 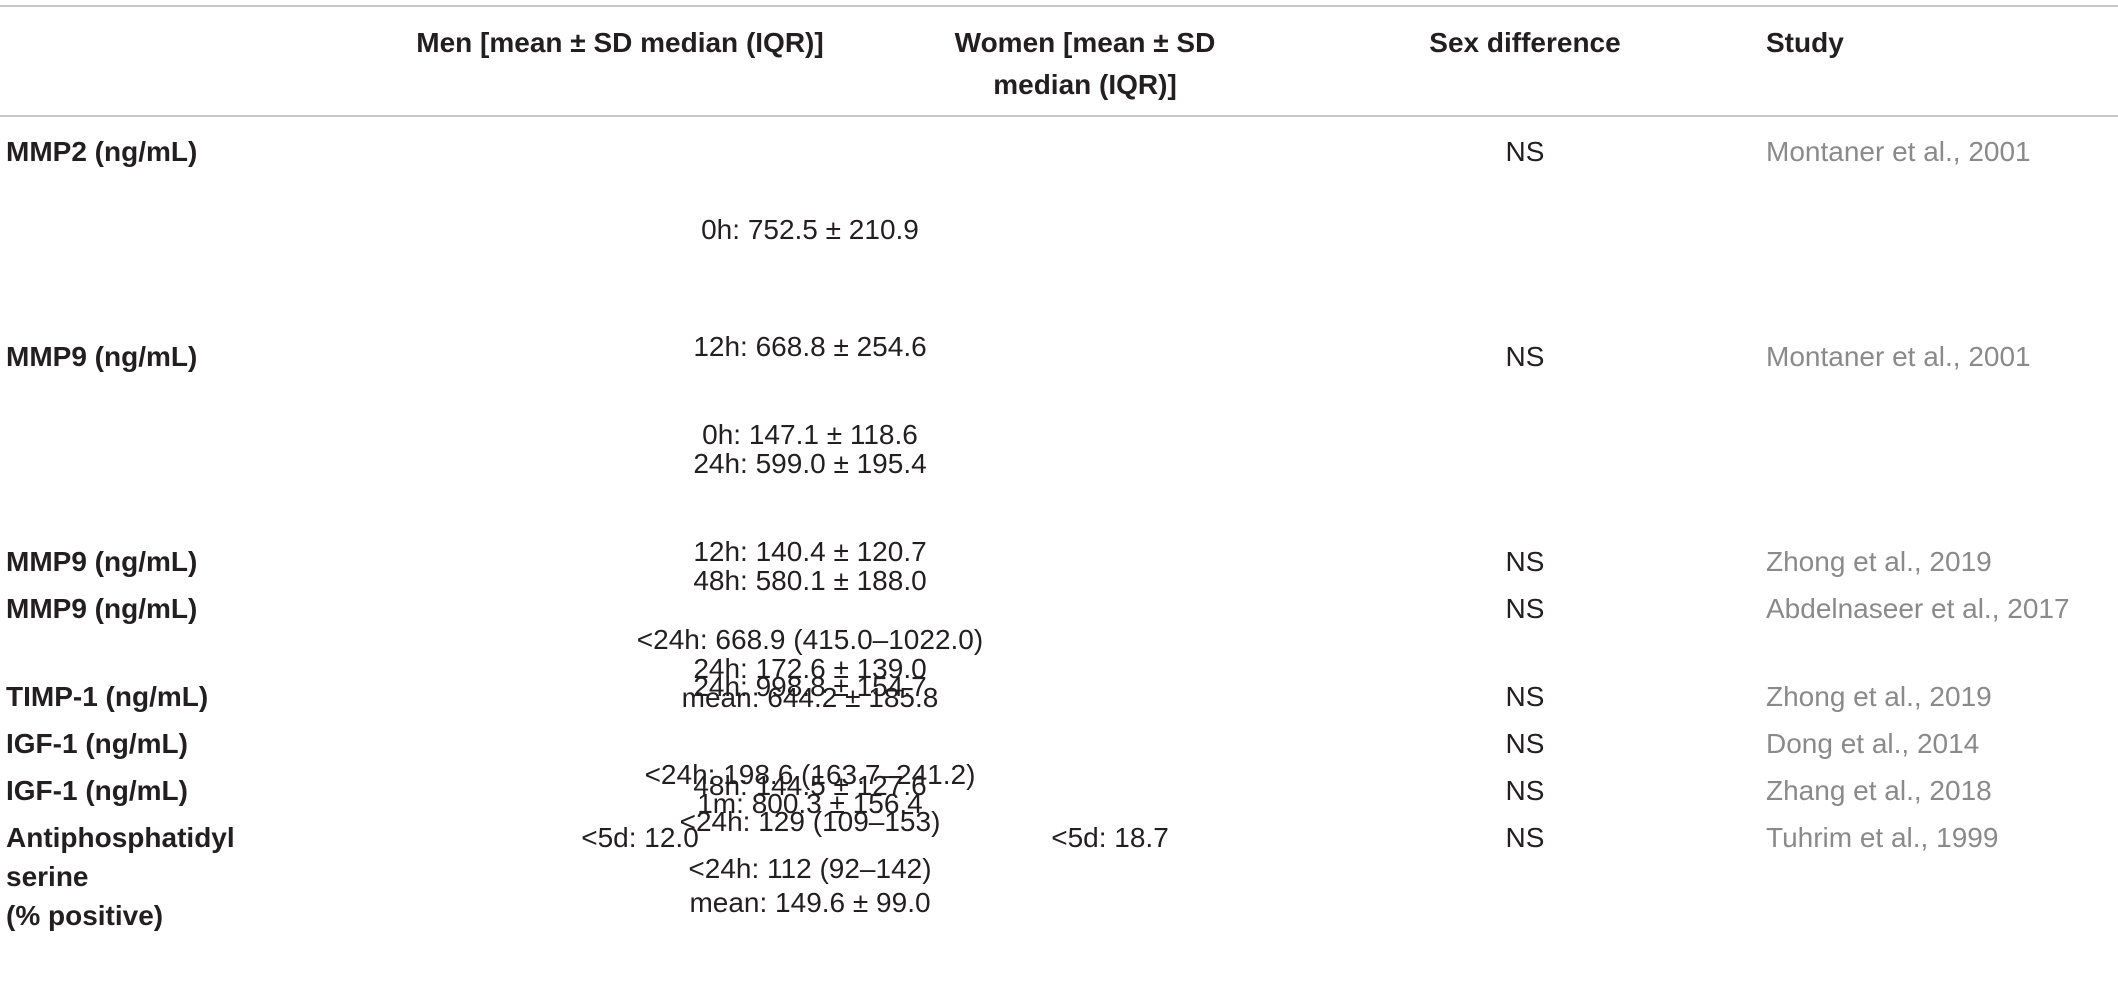 What do you see at coordinates (810, 803) in the screenshot?
I see `value-line: 1m: 800.3 ± 156.4` at bounding box center [810, 803].